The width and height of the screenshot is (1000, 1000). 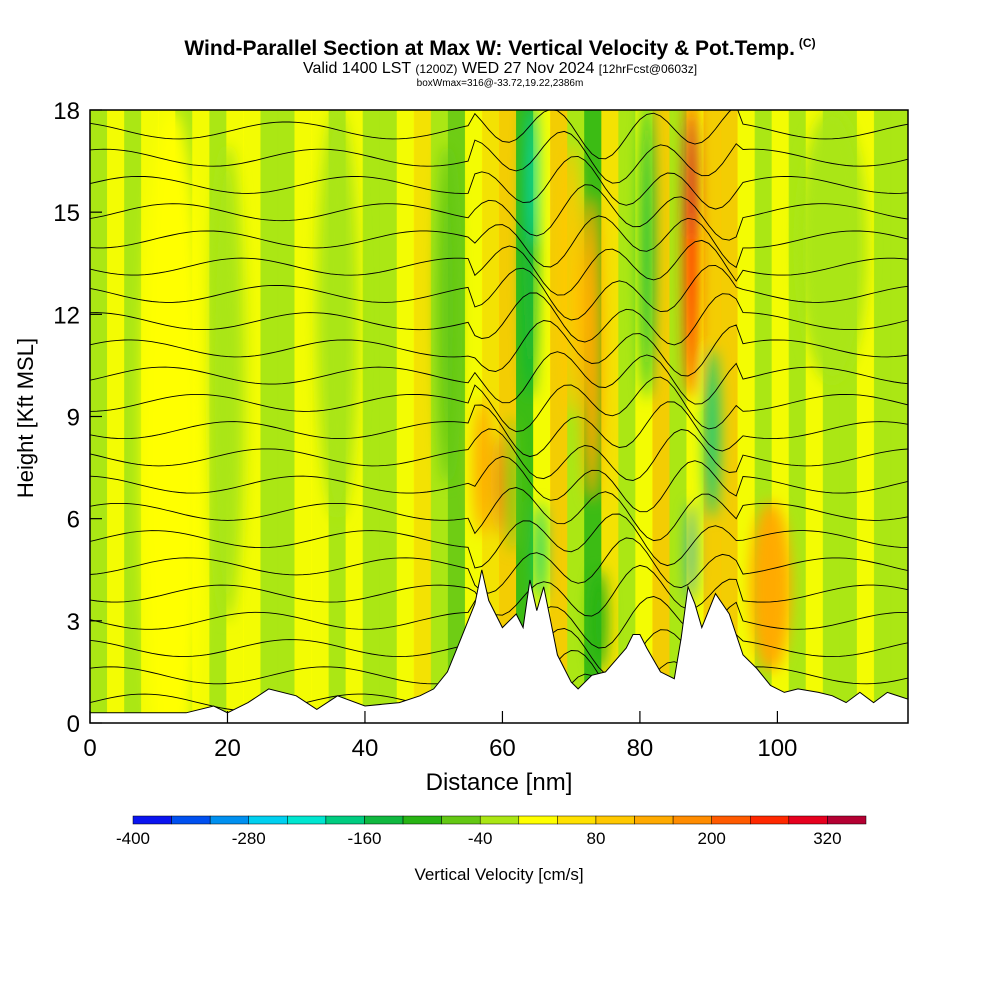 I want to click on y-tick-label: 3, so click(x=73, y=622).